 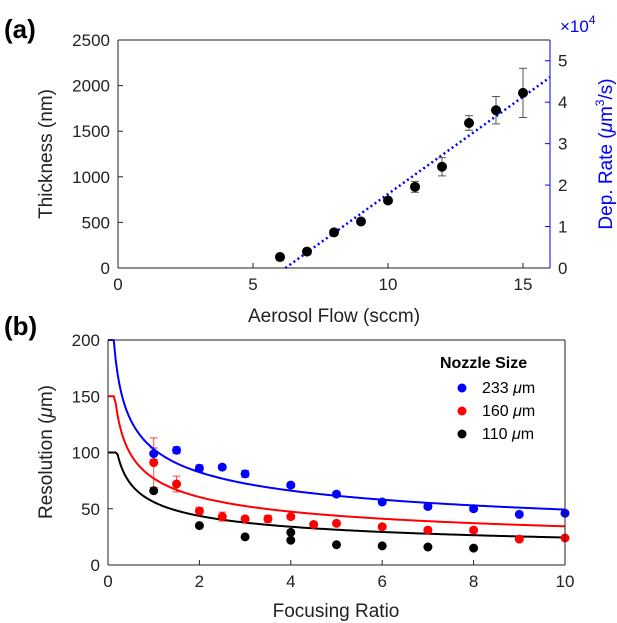 What do you see at coordinates (86, 453) in the screenshot?
I see `chart-b-ytick-label: 100` at bounding box center [86, 453].